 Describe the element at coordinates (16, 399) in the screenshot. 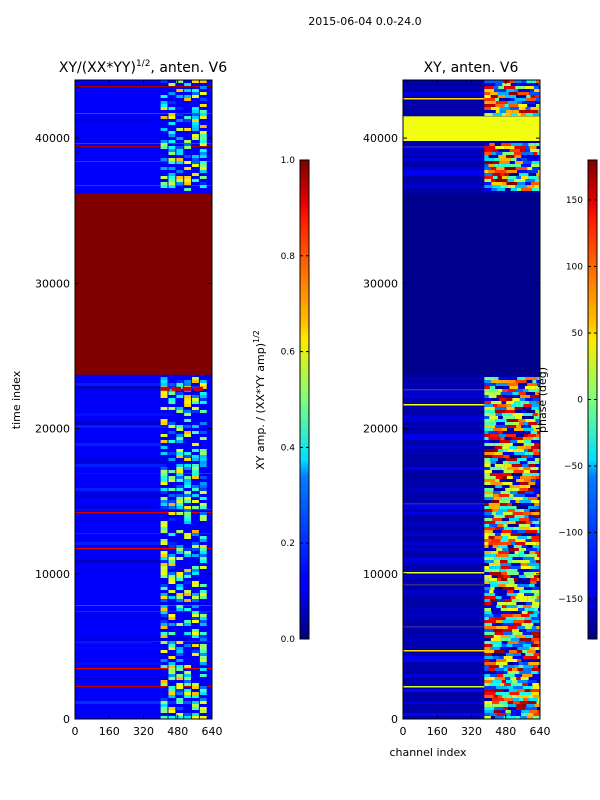

I see `left-ylabel: time index` at that location.